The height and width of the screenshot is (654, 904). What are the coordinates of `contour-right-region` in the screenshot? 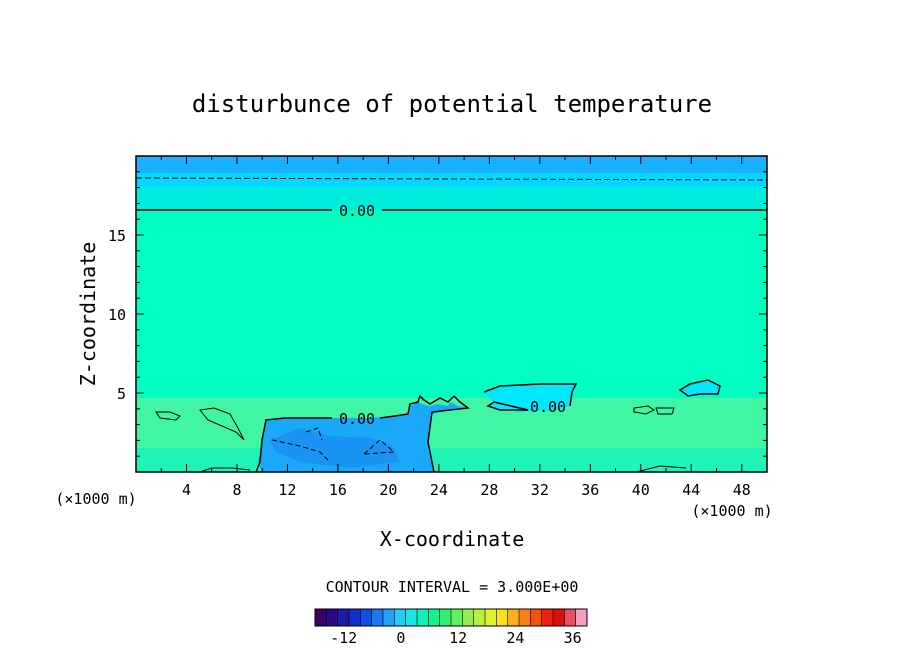 It's located at (530, 397).